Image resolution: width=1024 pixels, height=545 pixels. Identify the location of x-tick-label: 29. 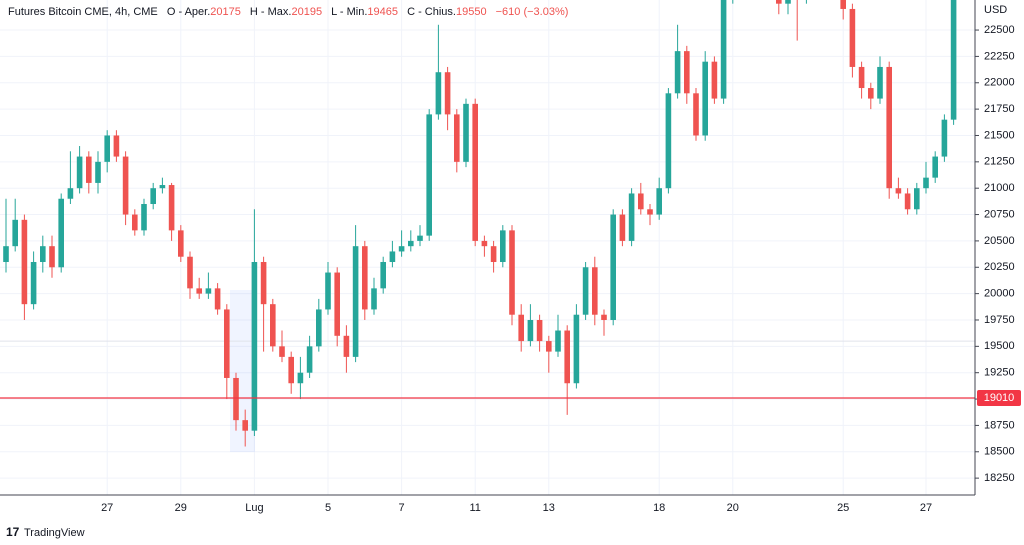
(181, 508).